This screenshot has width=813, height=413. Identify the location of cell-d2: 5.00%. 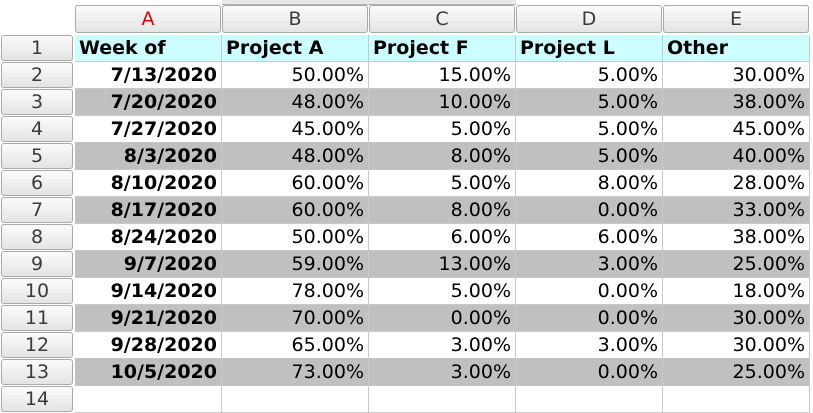
(589, 75).